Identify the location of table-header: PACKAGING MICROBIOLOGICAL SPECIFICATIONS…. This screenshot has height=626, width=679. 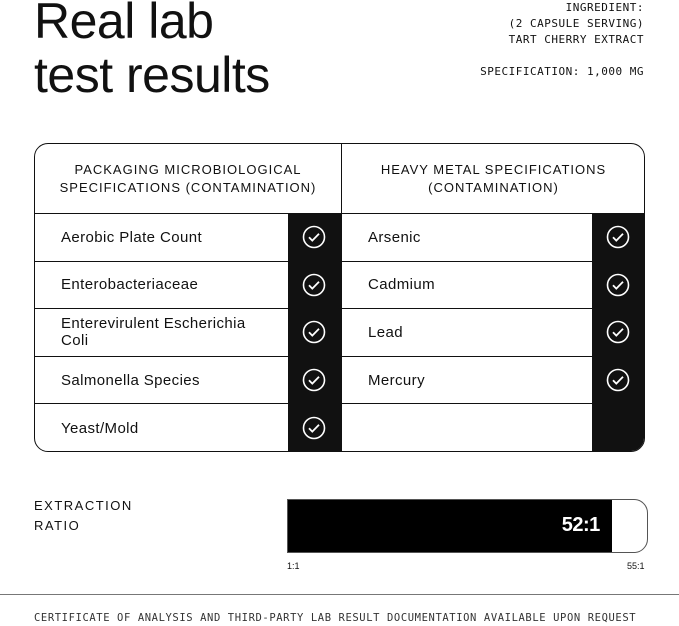
(188, 179).